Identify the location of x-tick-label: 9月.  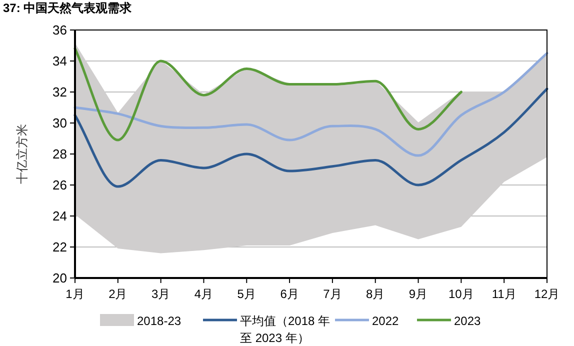
(418, 294).